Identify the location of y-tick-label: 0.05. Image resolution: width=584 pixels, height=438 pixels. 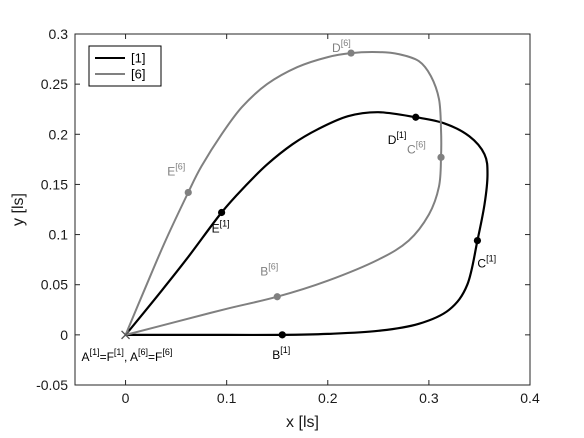
(54, 285).